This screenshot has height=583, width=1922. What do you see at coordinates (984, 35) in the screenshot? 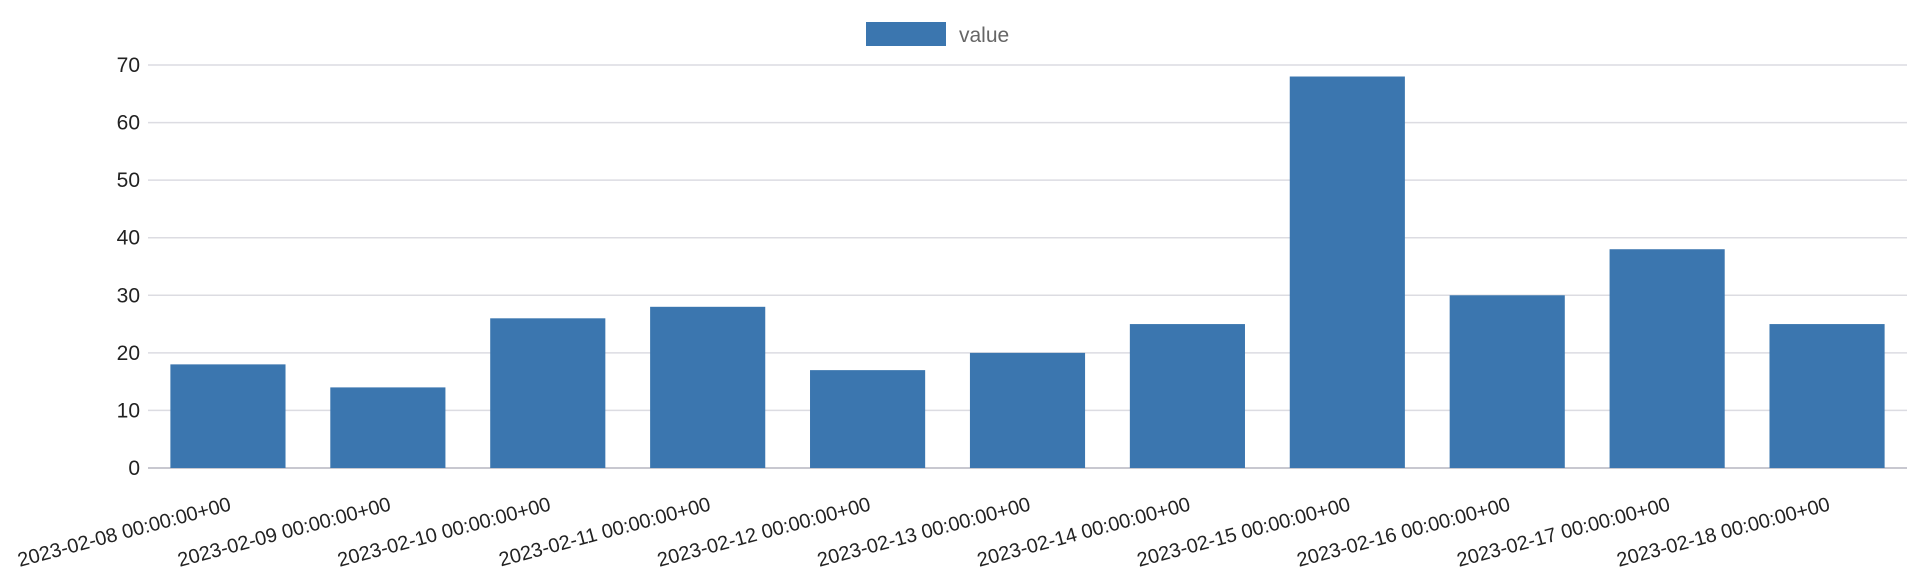
I see `legend-label: value` at bounding box center [984, 35].